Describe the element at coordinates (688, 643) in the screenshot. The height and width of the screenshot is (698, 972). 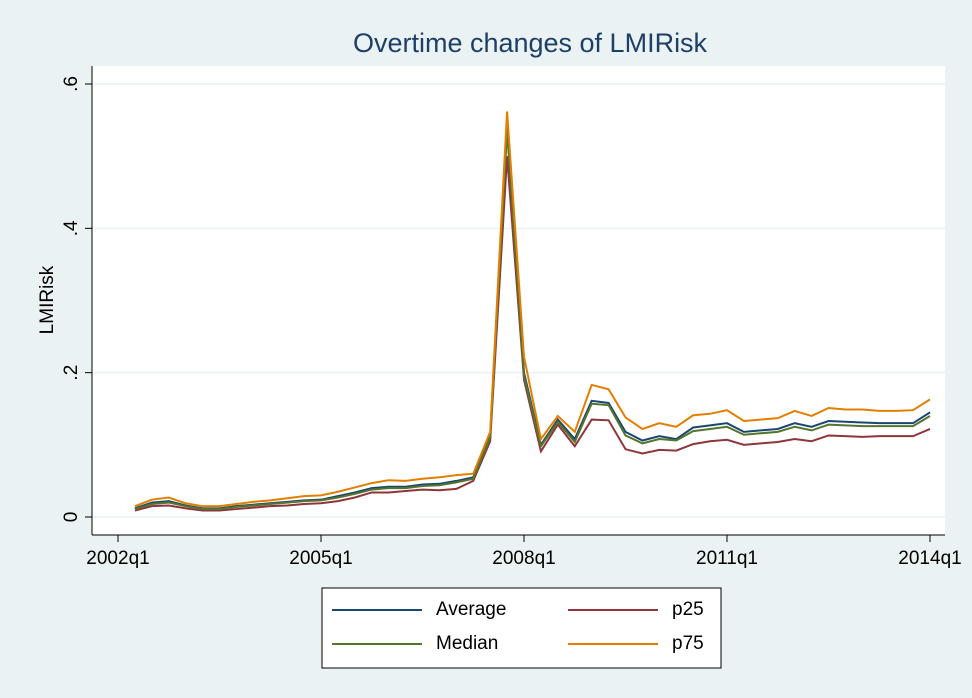
I see `legend-label: p75` at that location.